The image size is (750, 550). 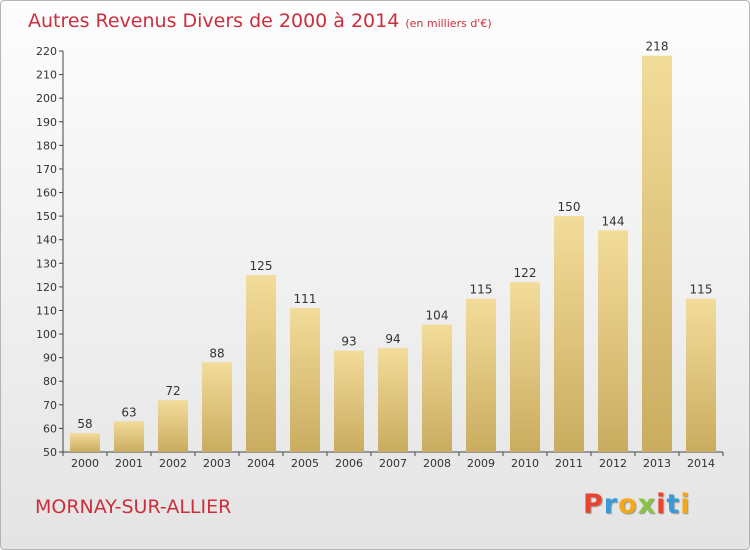 What do you see at coordinates (46, 310) in the screenshot?
I see `y-tick-label: 110` at bounding box center [46, 310].